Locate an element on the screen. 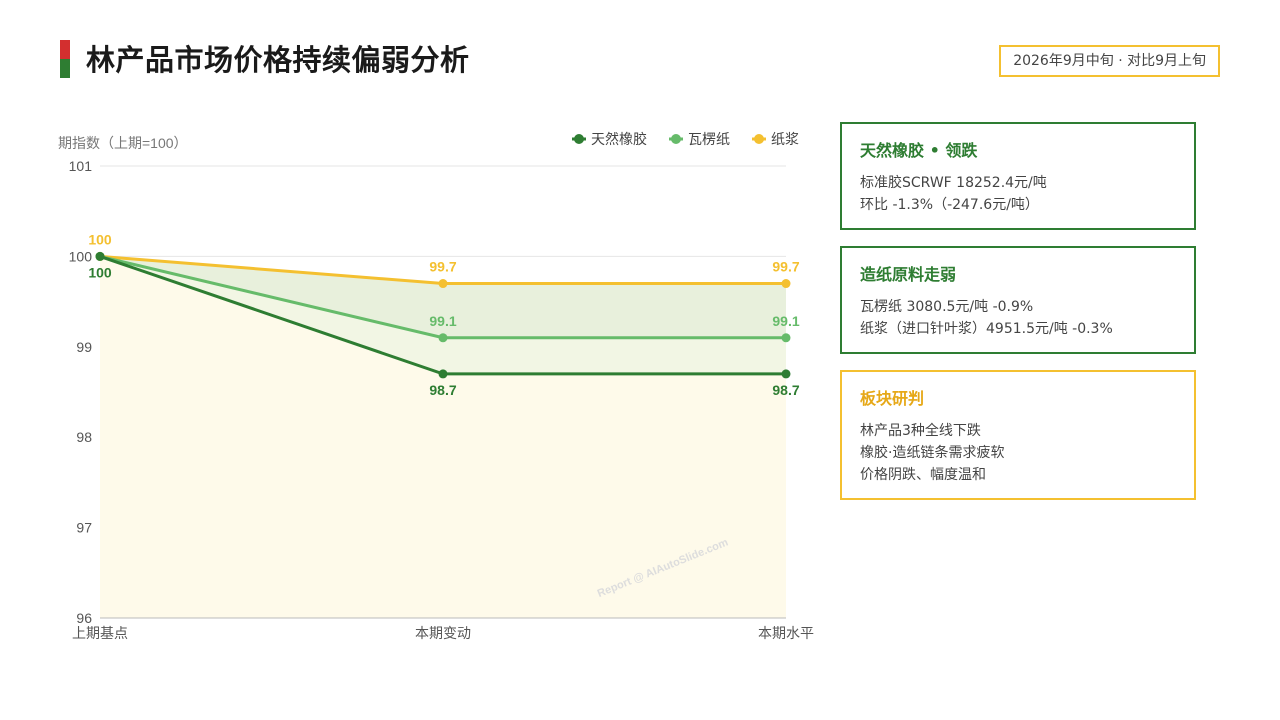 The height and width of the screenshot is (720, 1280). card-judgement-line-2: 橡胶·造纸链条需求疲软 is located at coordinates (932, 453).